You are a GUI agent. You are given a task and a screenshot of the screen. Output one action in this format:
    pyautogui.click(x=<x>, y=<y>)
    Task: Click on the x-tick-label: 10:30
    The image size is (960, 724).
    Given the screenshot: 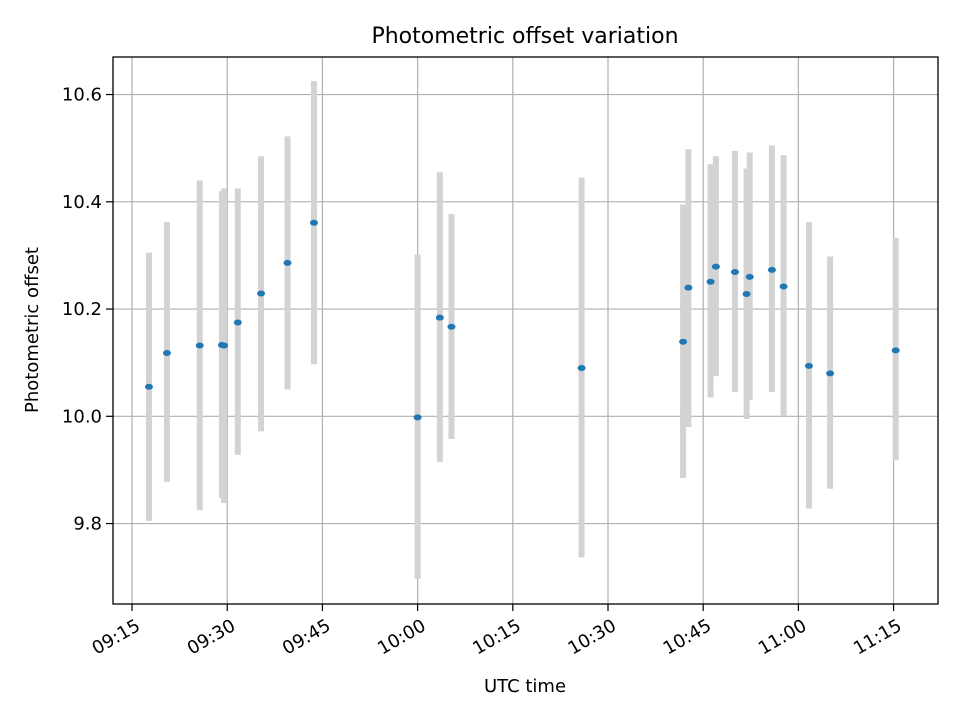 What is the action you would take?
    pyautogui.click(x=591, y=637)
    